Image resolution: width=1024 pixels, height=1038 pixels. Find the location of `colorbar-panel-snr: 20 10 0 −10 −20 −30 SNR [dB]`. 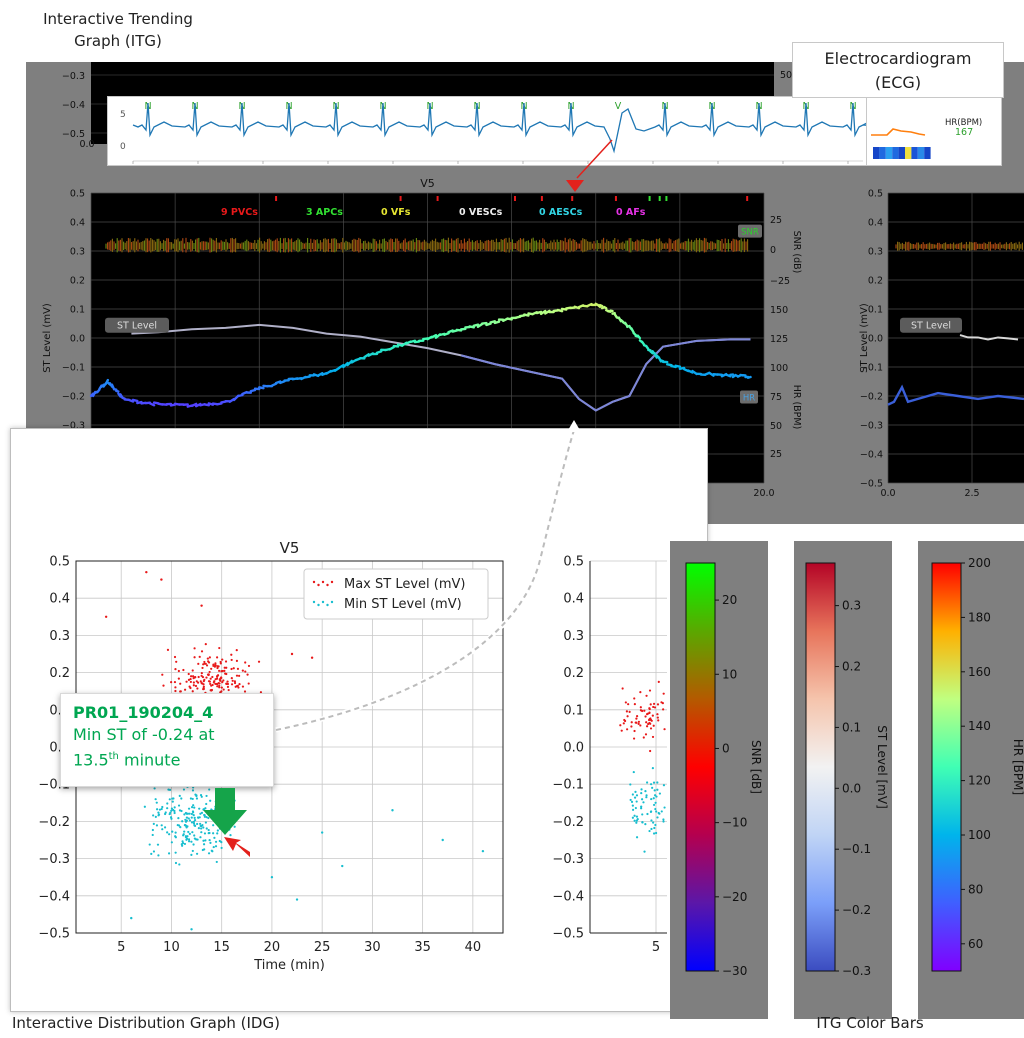

colorbar-panel-snr: 20 10 0 −10 −20 −30 SNR [dB] is located at coordinates (719, 780).